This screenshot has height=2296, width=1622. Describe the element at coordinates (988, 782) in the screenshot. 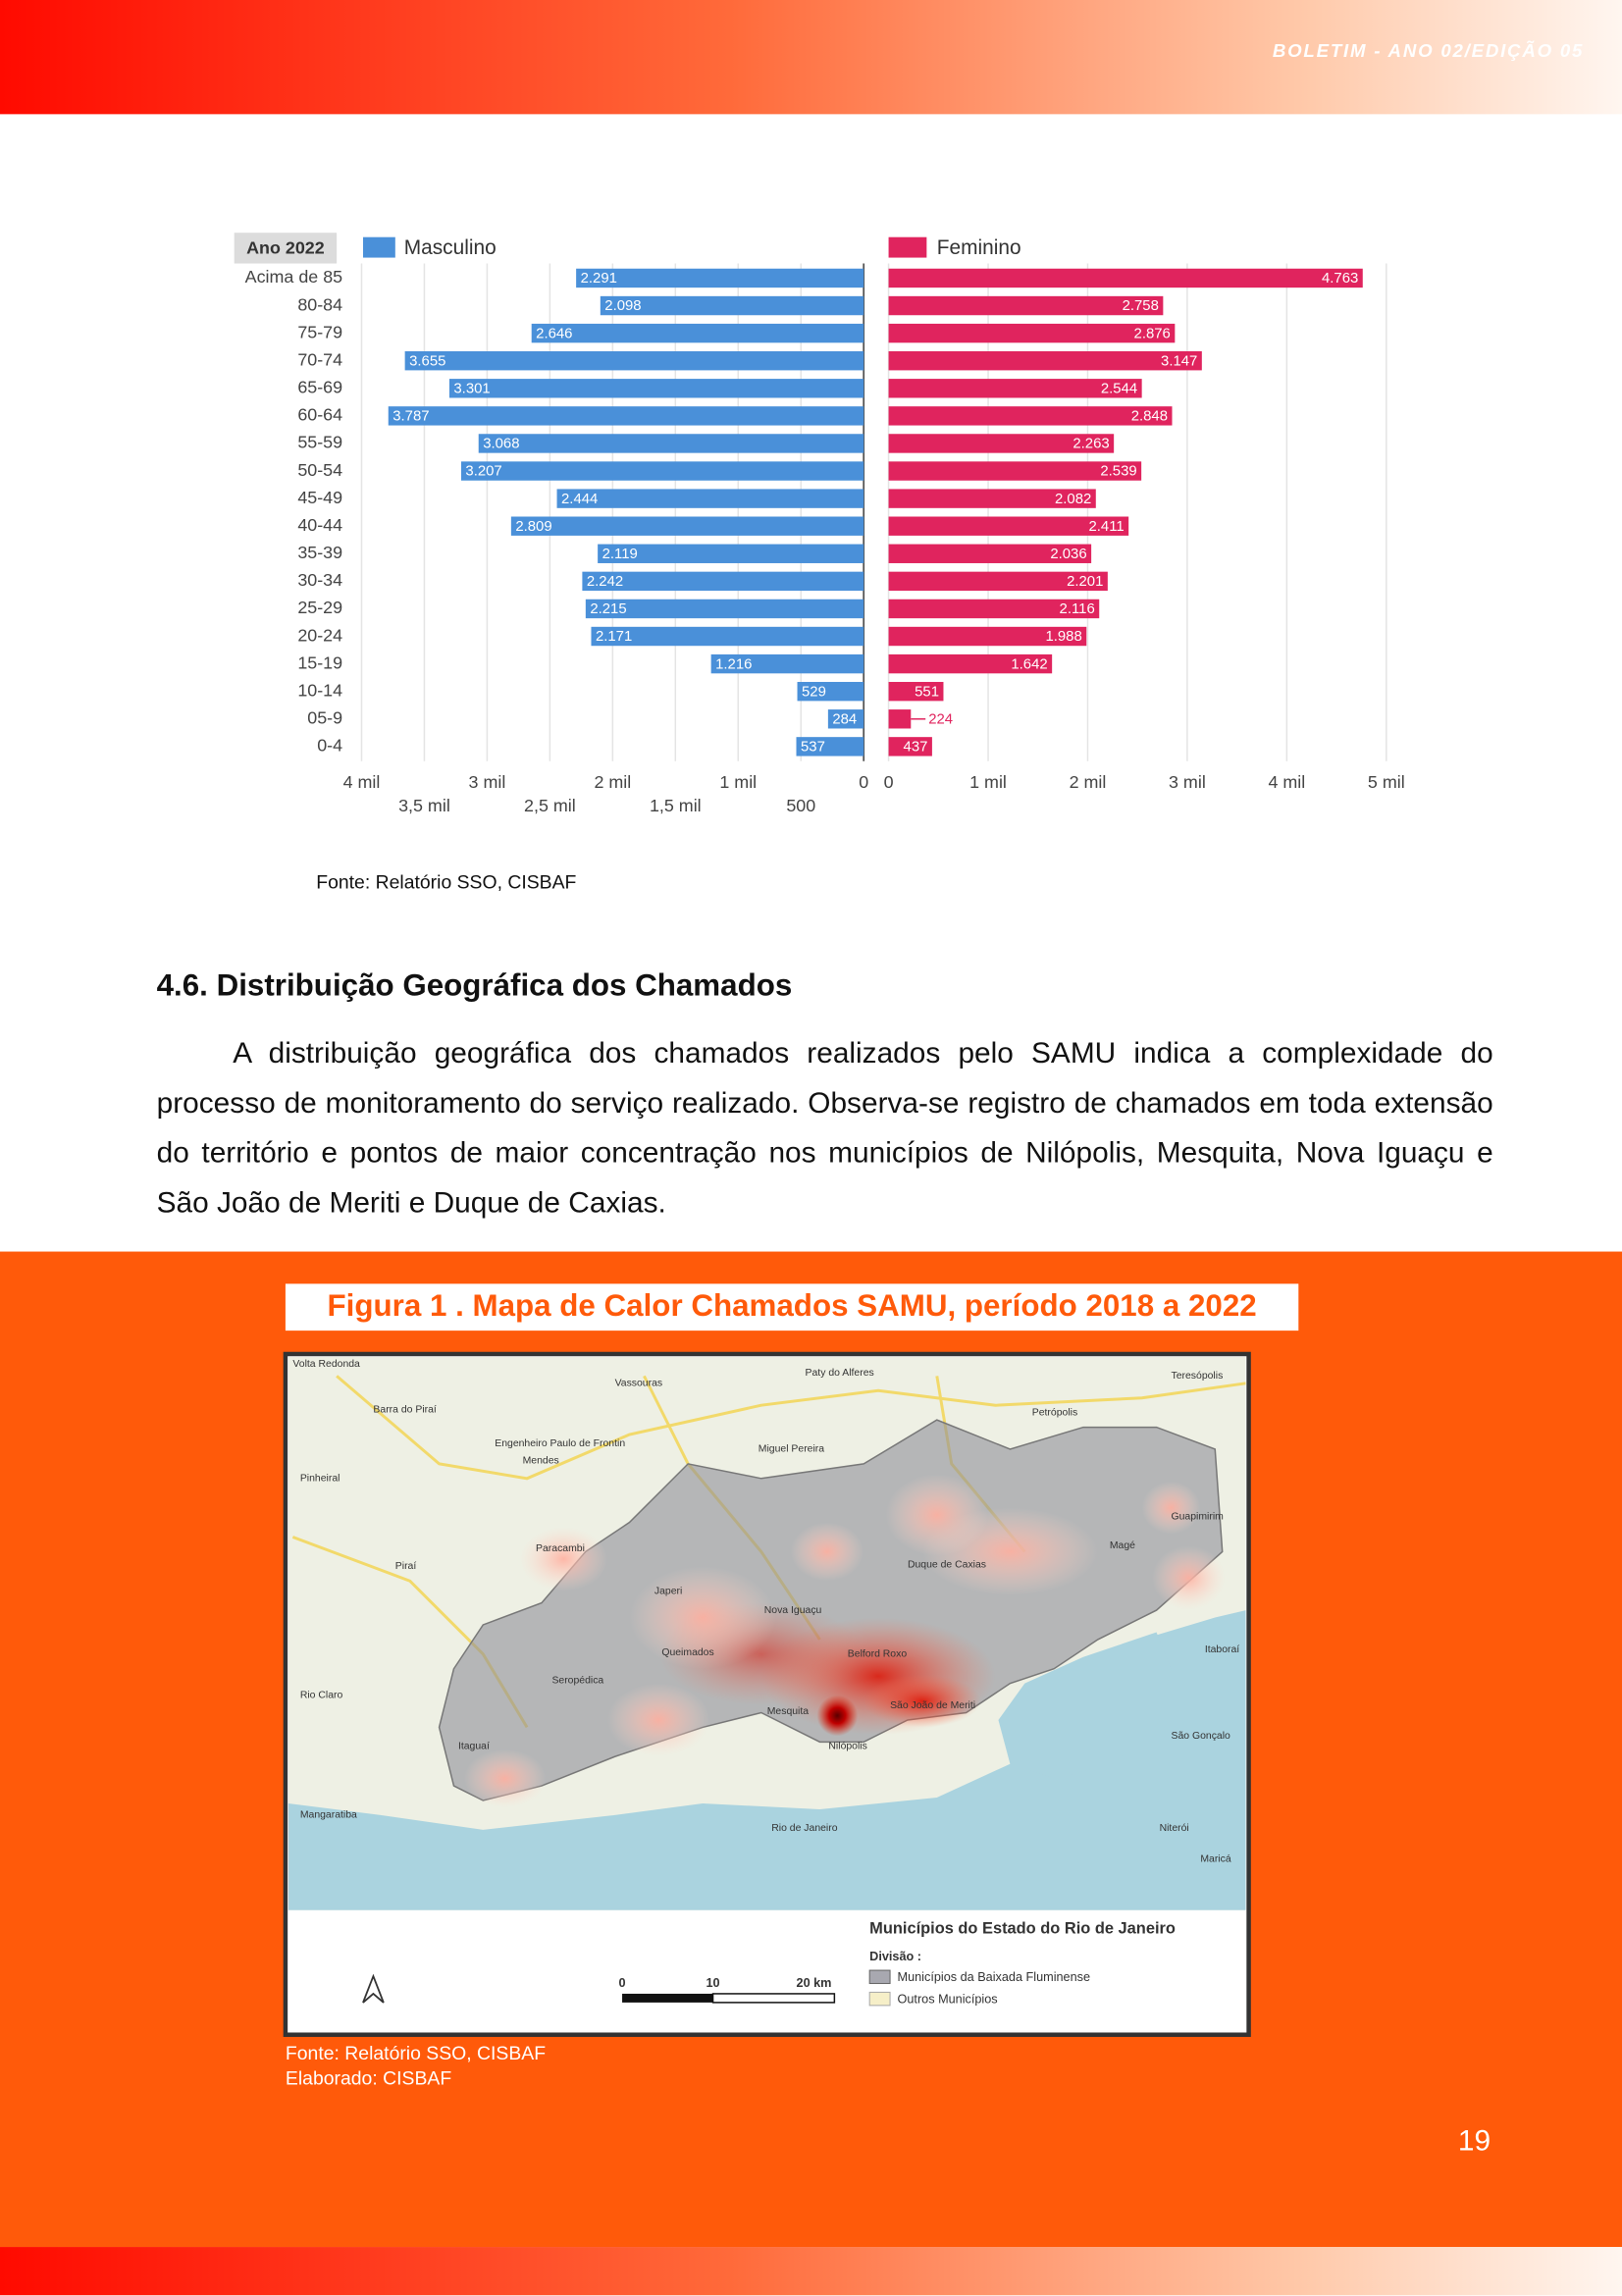

I see `x2-tick-label: 1 mil` at that location.